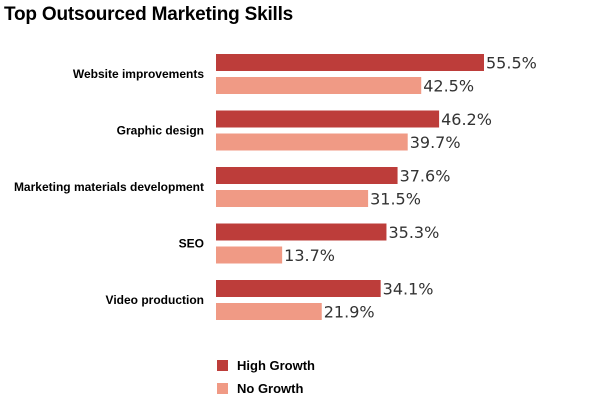  Describe the element at coordinates (319, 85) in the screenshot. I see `bar-no-growth-website-improvements` at that location.